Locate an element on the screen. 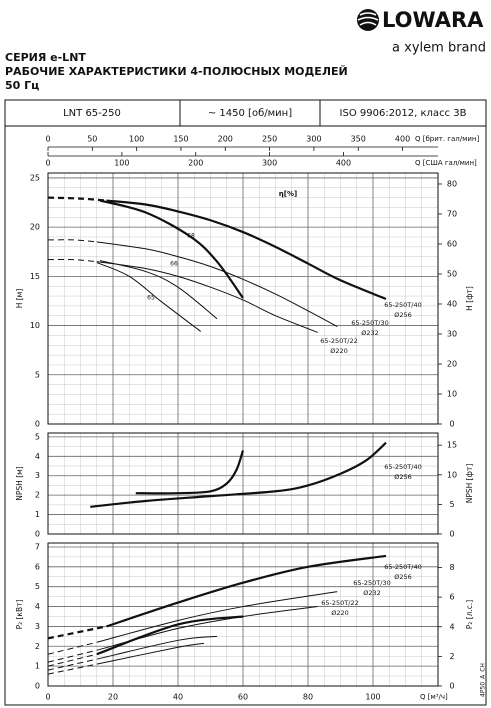 The image size is (491, 708). annotation: 66 is located at coordinates (174, 264).